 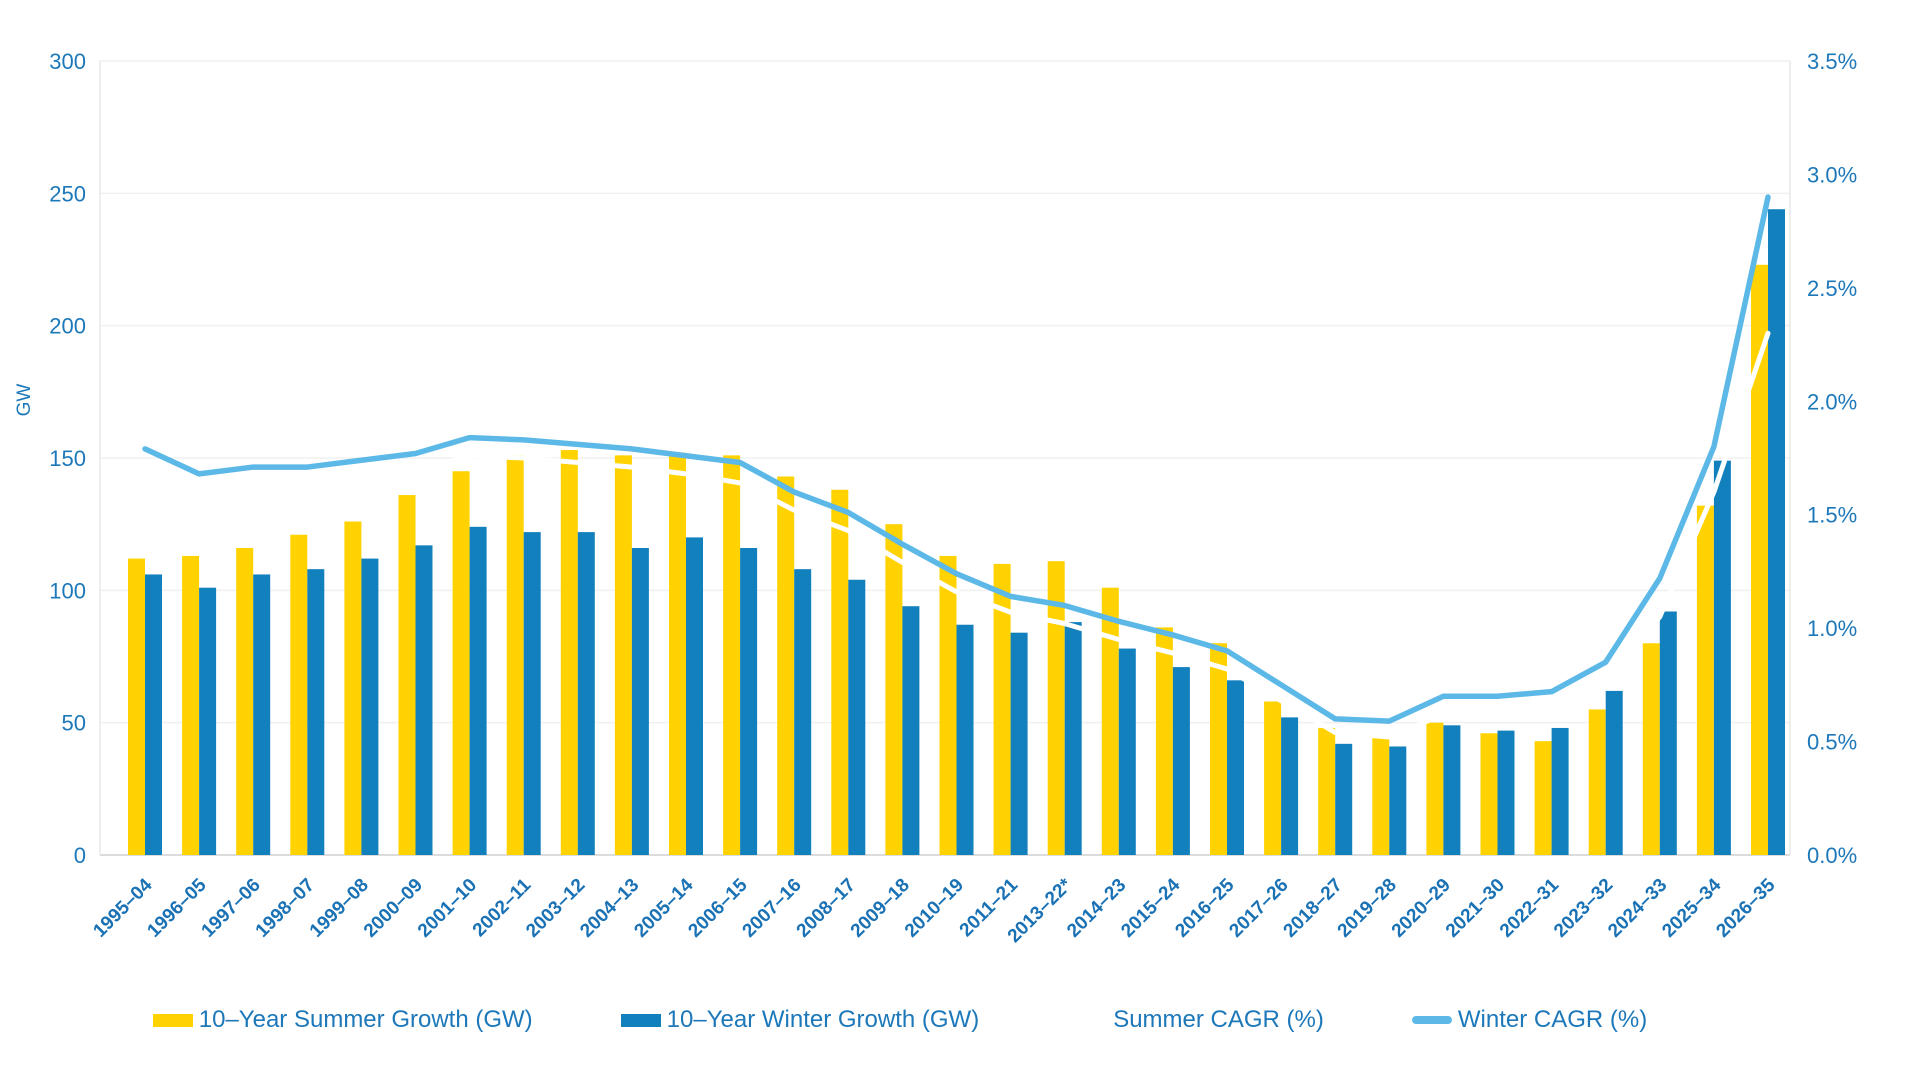 I want to click on bar-summer-2025–34, so click(x=1705, y=680).